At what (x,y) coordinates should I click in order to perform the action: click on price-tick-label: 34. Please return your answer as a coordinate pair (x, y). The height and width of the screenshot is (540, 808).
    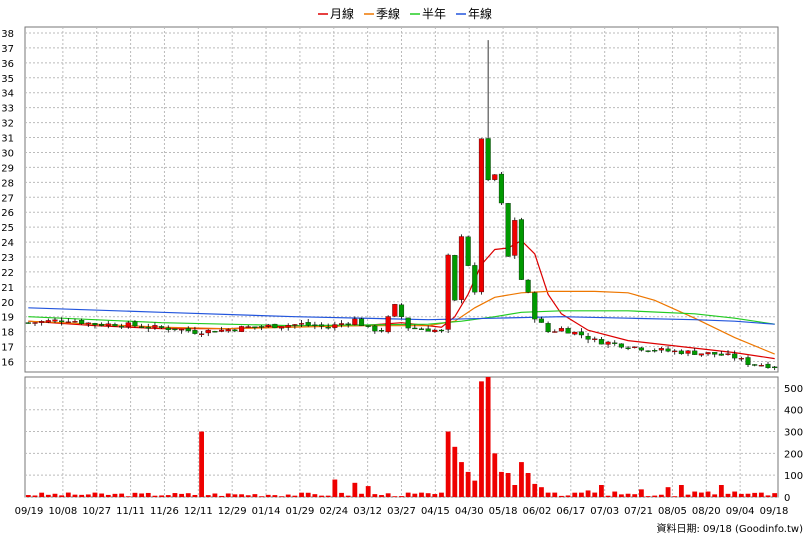
    Looking at the image, I should click on (7, 94).